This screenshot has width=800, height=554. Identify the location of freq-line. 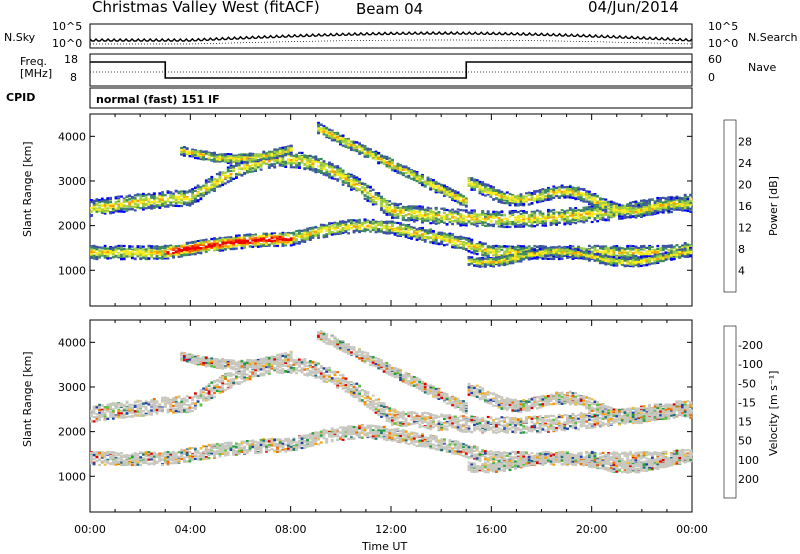
(391, 70).